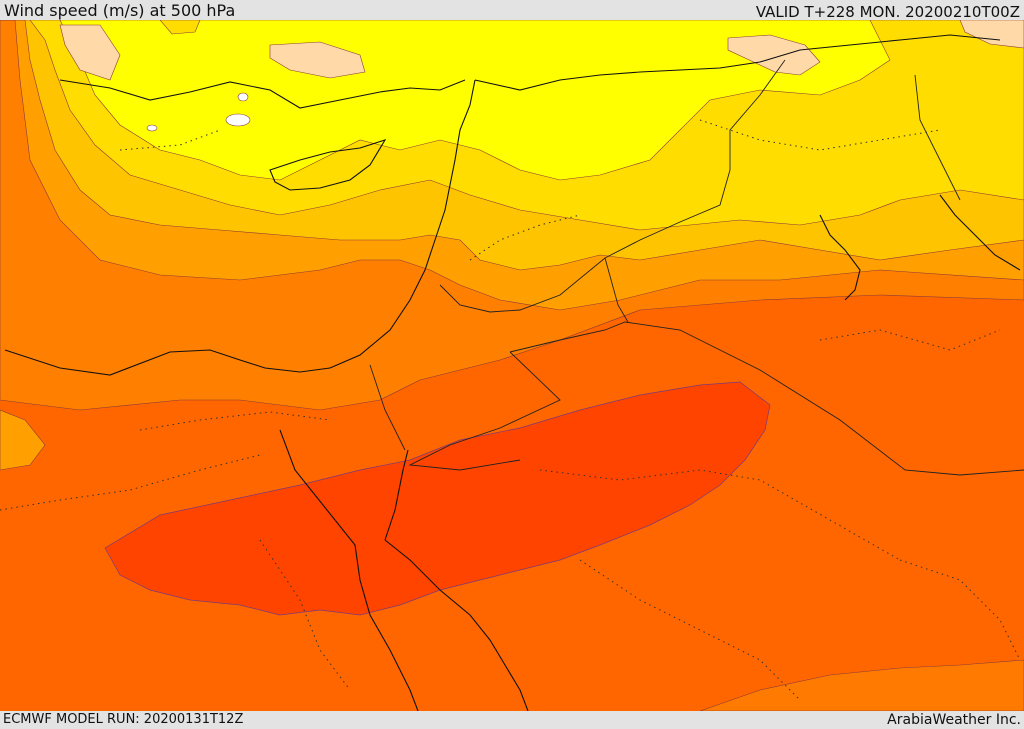  What do you see at coordinates (123, 719) in the screenshot?
I see `model-run-label: ECMWF MODEL RUN: 20200131T12Z` at bounding box center [123, 719].